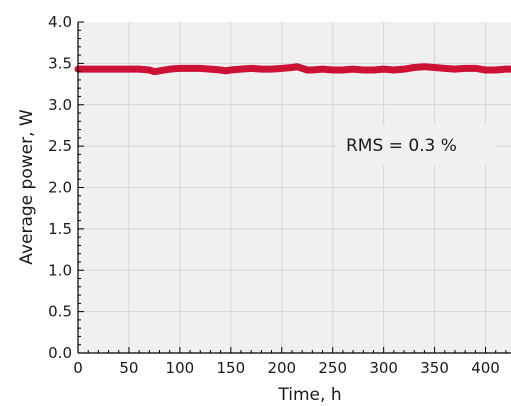 Image resolution: width=511 pixels, height=406 pixels. What do you see at coordinates (383, 368) in the screenshot?
I see `x-tick-label: 300` at bounding box center [383, 368].